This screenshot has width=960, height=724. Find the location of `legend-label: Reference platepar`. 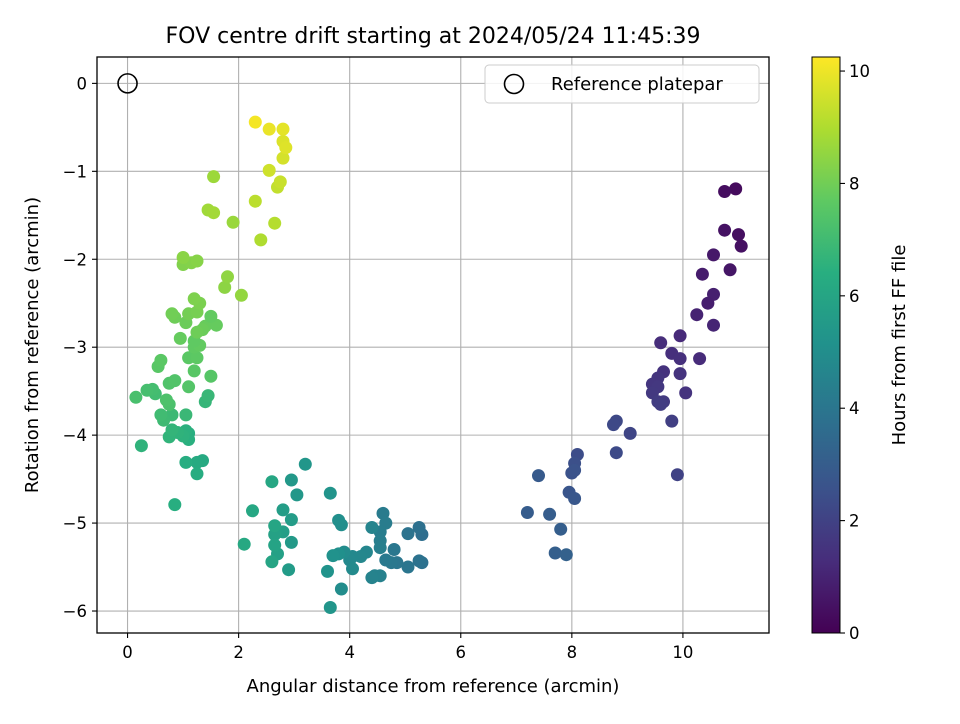

legend-label: Reference platepar is located at coordinates (637, 84).